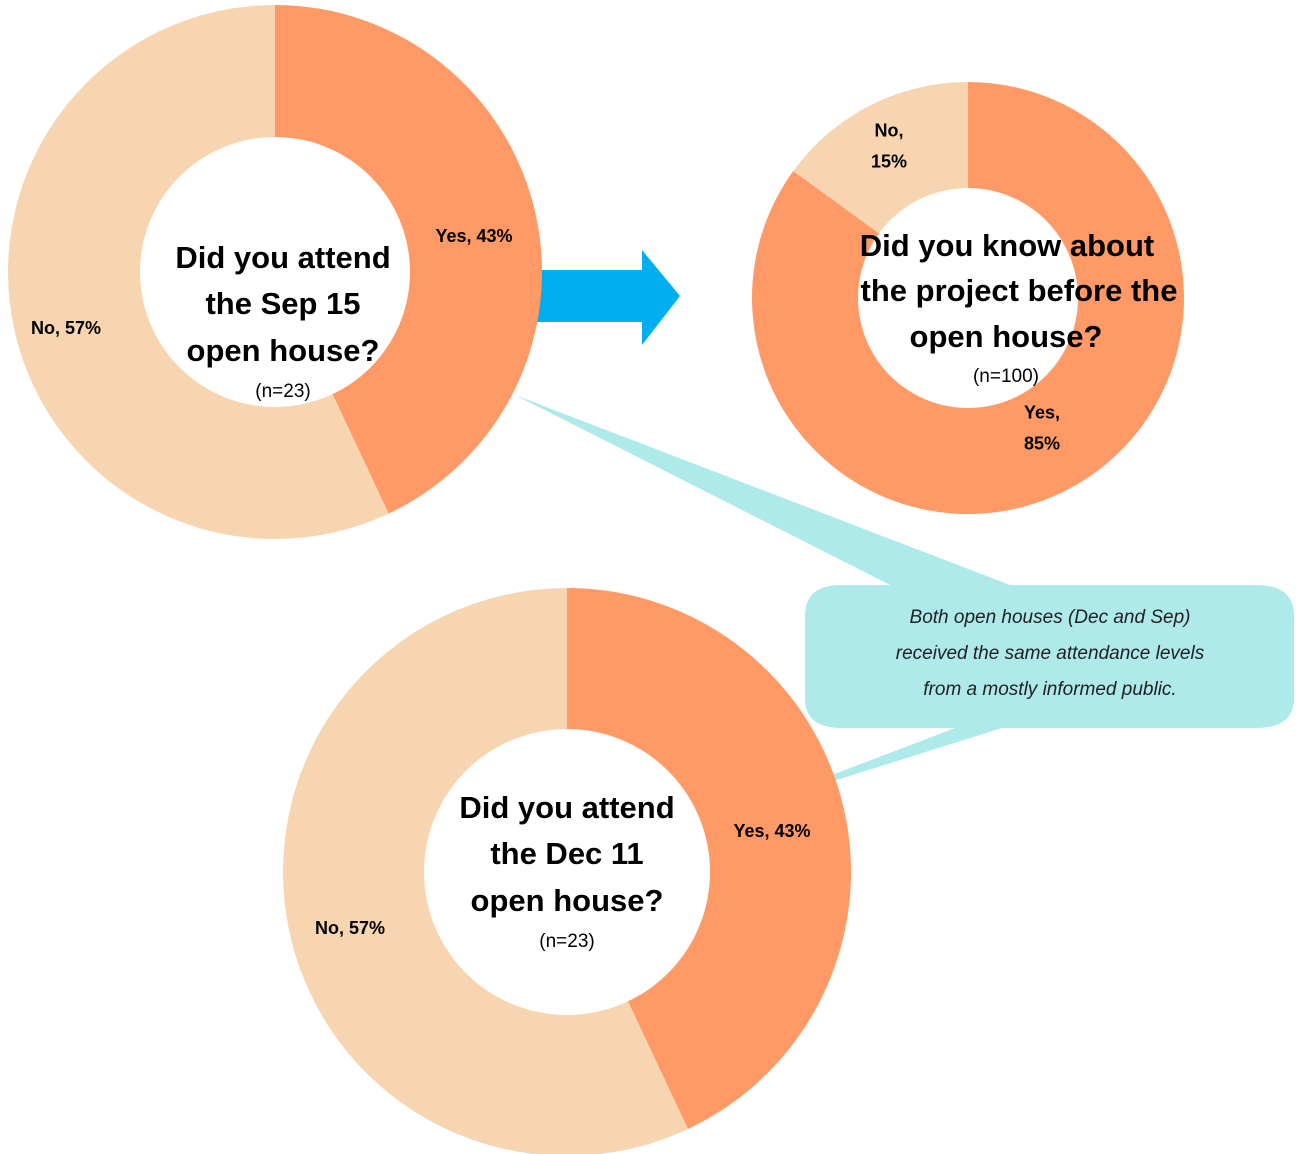  What do you see at coordinates (1019, 290) in the screenshot?
I see `chart-title-line: the project before the` at bounding box center [1019, 290].